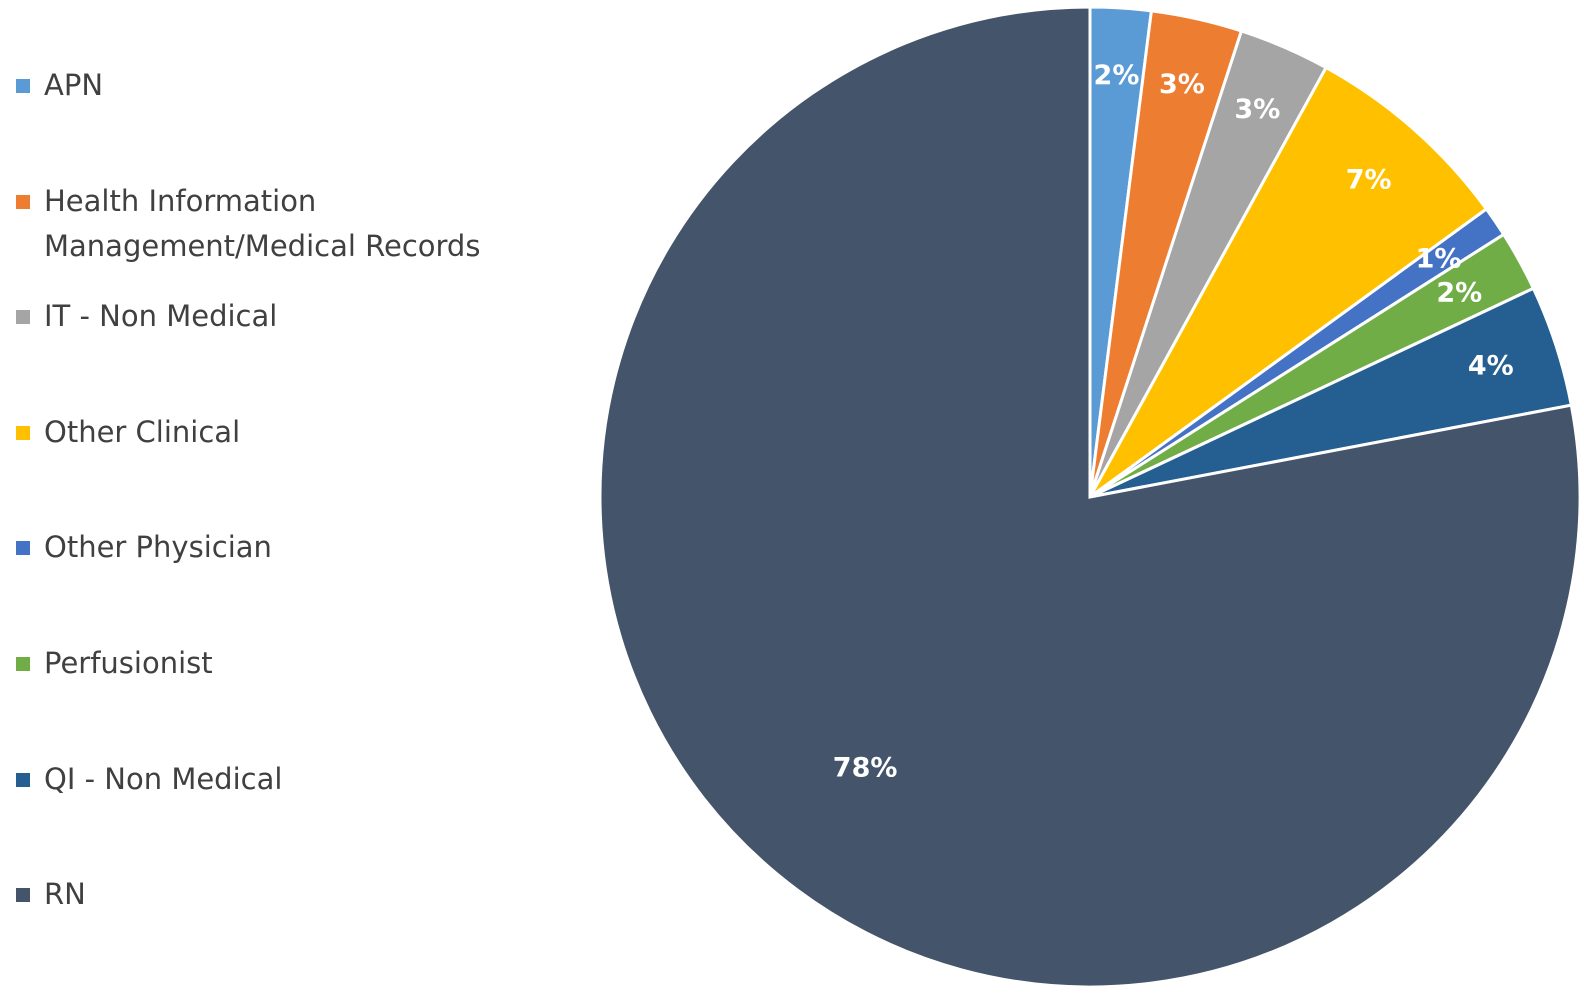  Describe the element at coordinates (266, 432) in the screenshot. I see `legend-item: Other Clinical` at that location.